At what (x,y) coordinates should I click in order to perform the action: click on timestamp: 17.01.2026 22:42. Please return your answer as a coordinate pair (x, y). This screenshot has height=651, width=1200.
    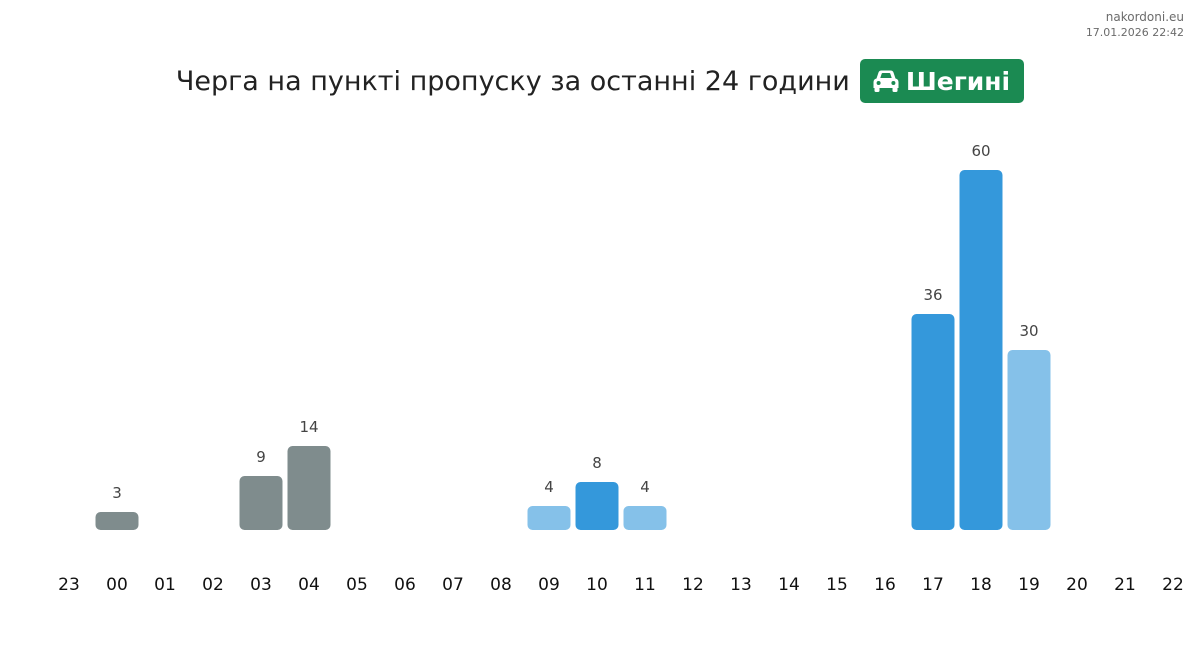
    Looking at the image, I should click on (1134, 32).